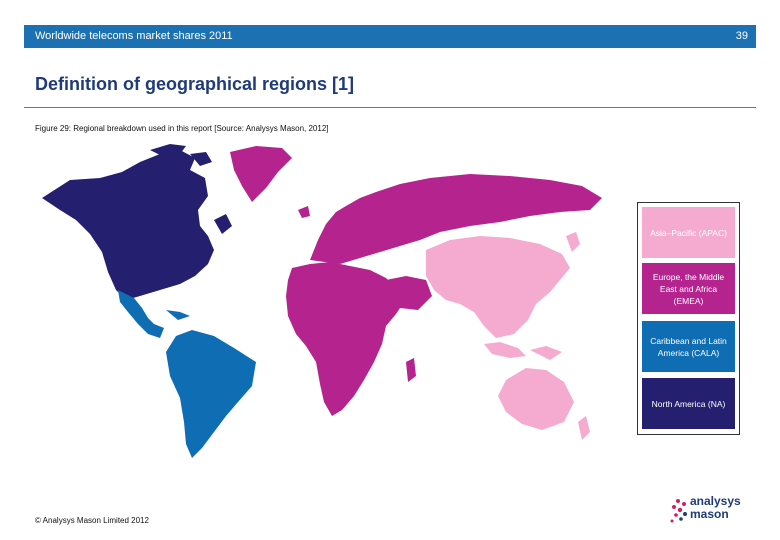 The image size is (780, 540). I want to click on logo-line-1: analysys, so click(715, 501).